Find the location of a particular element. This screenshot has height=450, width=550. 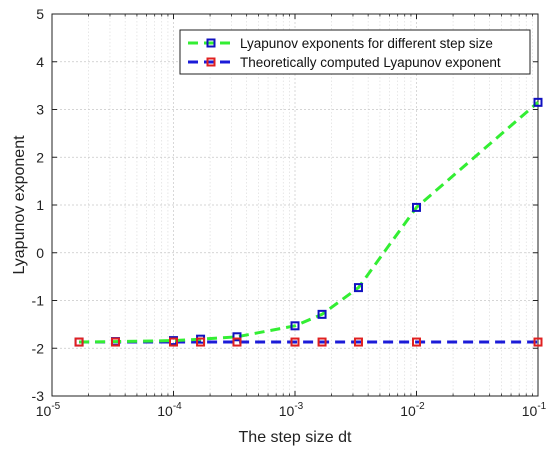

y-axis-label: Lyapunov exponent is located at coordinates (19, 205).